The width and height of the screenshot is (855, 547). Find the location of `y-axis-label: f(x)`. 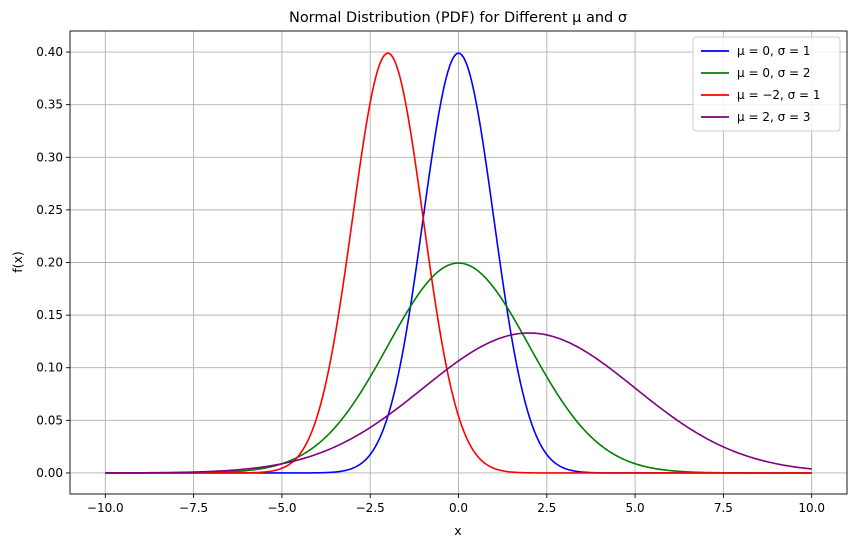

y-axis-label: f(x) is located at coordinates (17, 262).